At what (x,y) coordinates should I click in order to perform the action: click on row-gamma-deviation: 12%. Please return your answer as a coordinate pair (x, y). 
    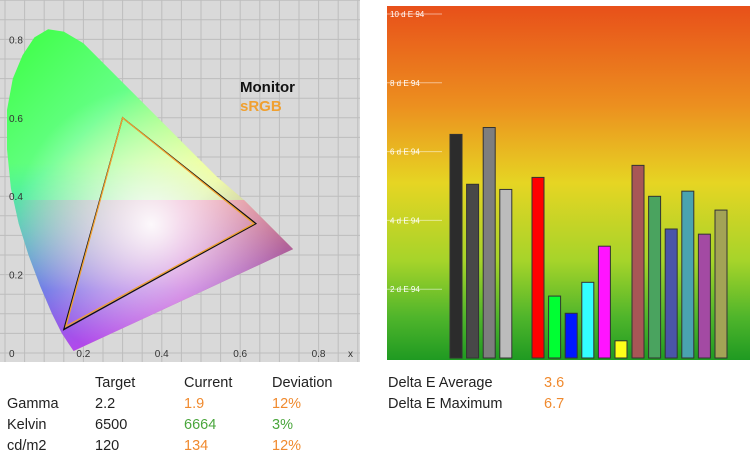
    Looking at the image, I should click on (287, 404).